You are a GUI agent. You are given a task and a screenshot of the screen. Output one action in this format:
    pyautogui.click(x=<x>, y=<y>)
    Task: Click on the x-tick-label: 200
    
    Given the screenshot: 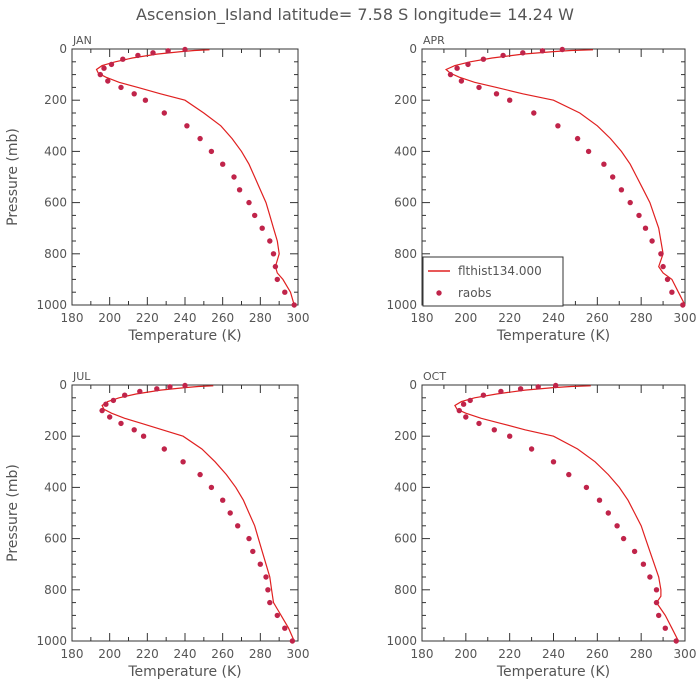 What is the action you would take?
    pyautogui.click(x=465, y=654)
    